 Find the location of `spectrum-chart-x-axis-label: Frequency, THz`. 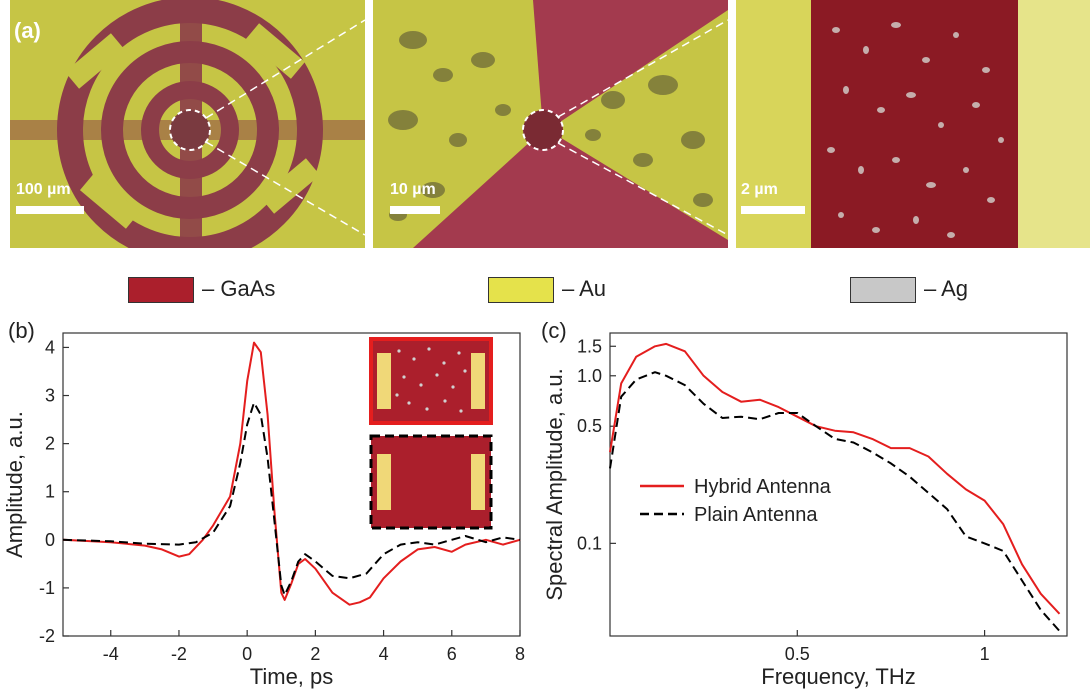

spectrum-chart-x-axis-label: Frequency, THz is located at coordinates (838, 676).